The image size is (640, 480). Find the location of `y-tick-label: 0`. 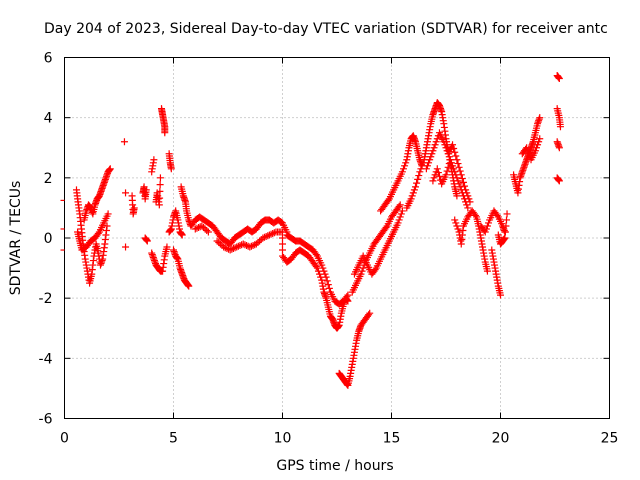

y-tick-label: 0 is located at coordinates (48, 239).